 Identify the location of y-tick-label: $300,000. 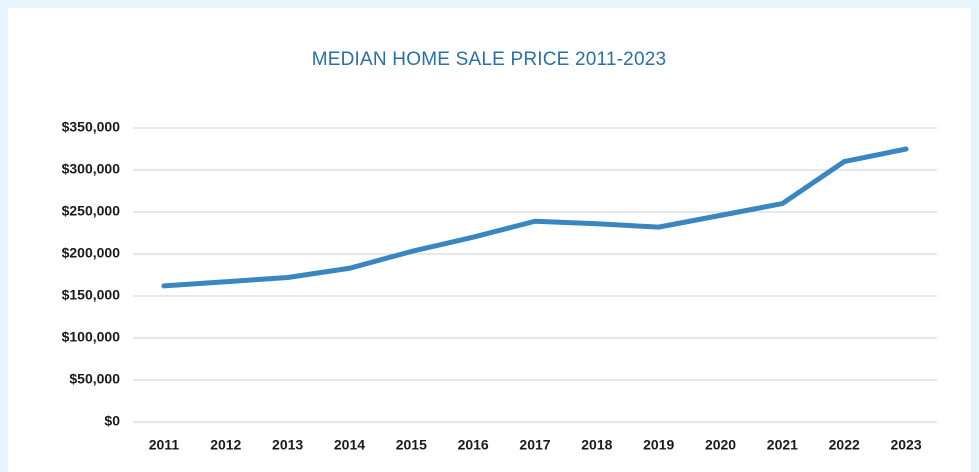
(91, 169).